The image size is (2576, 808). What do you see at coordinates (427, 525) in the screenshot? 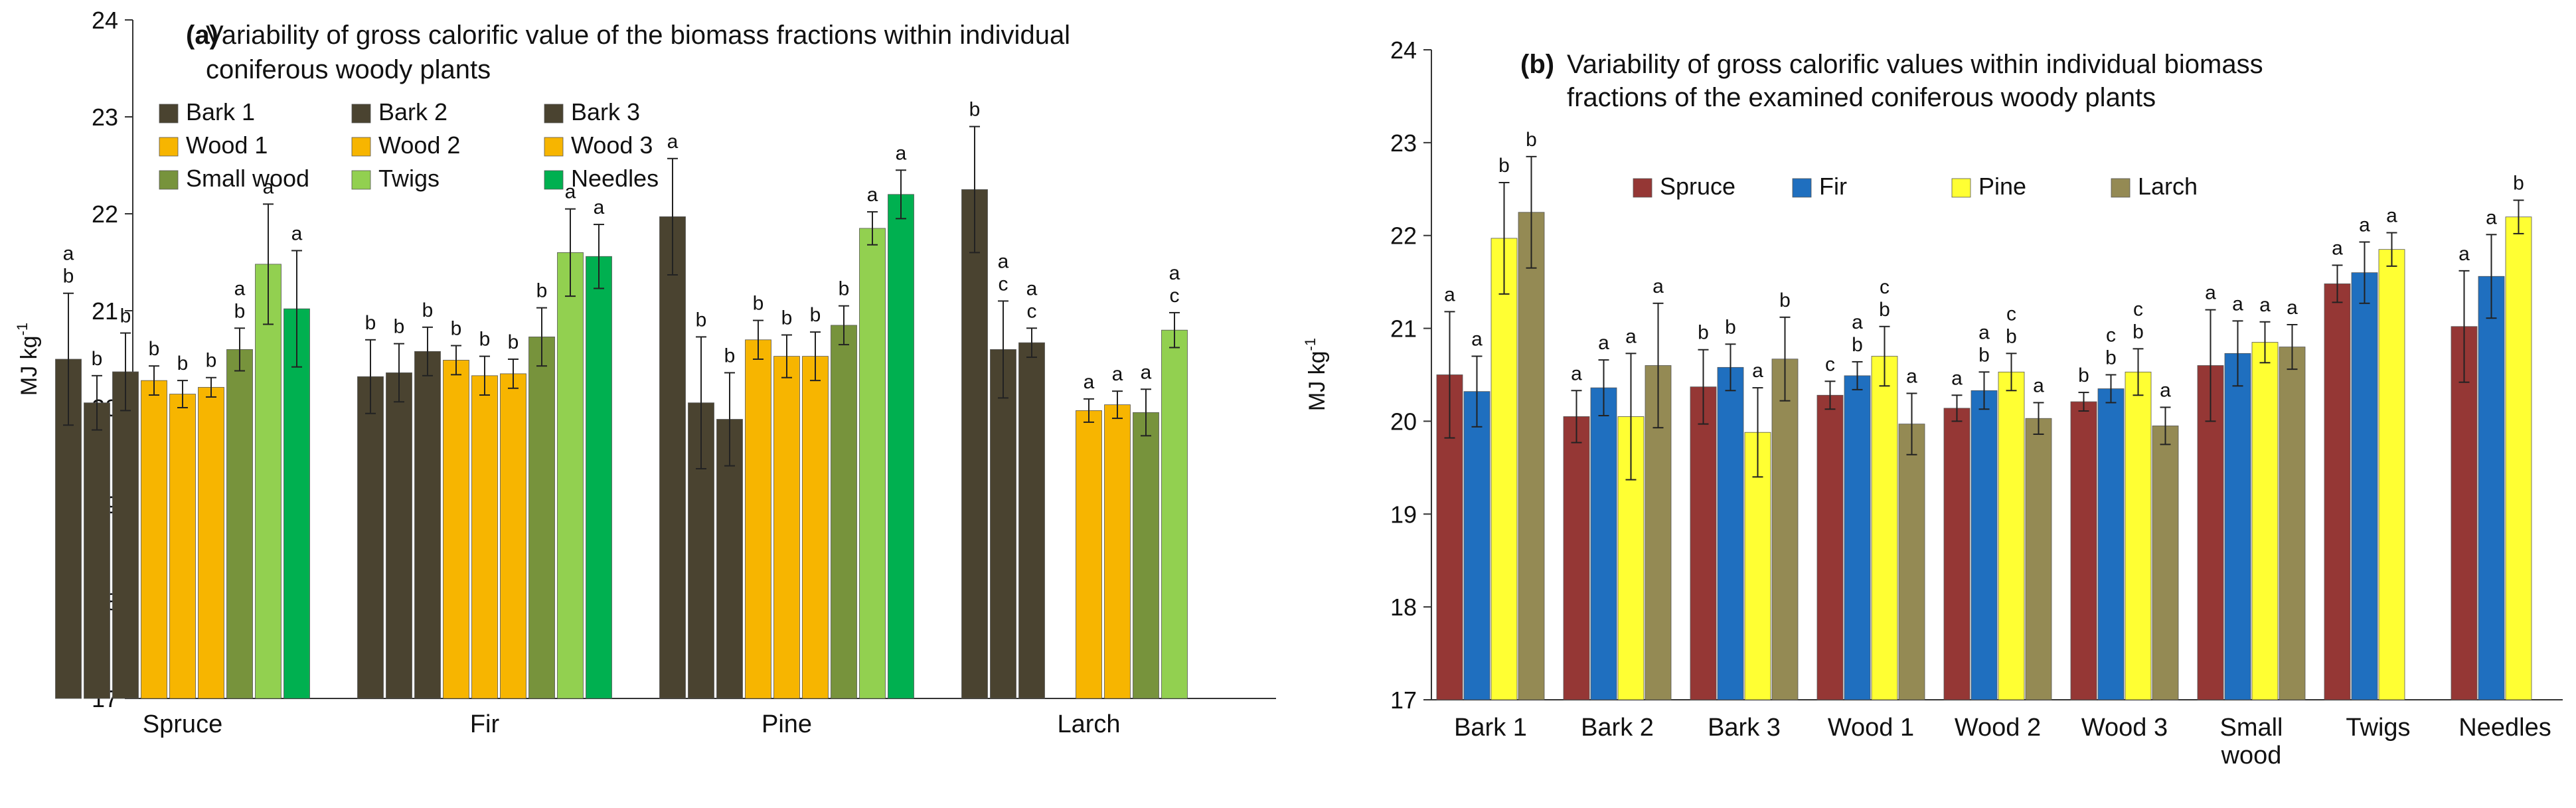
I see `bar-bark-3-fir` at bounding box center [427, 525].